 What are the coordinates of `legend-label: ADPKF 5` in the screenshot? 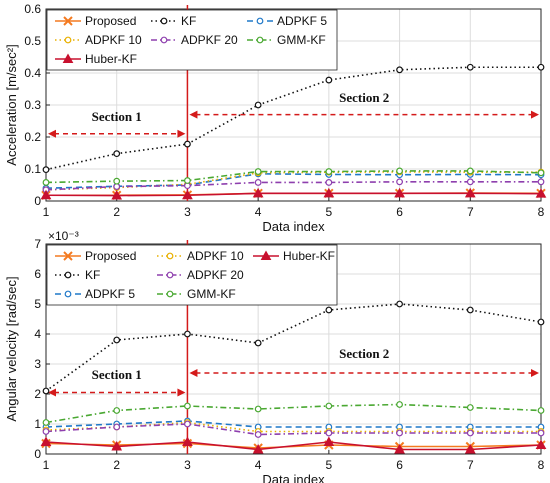 It's located at (110, 294).